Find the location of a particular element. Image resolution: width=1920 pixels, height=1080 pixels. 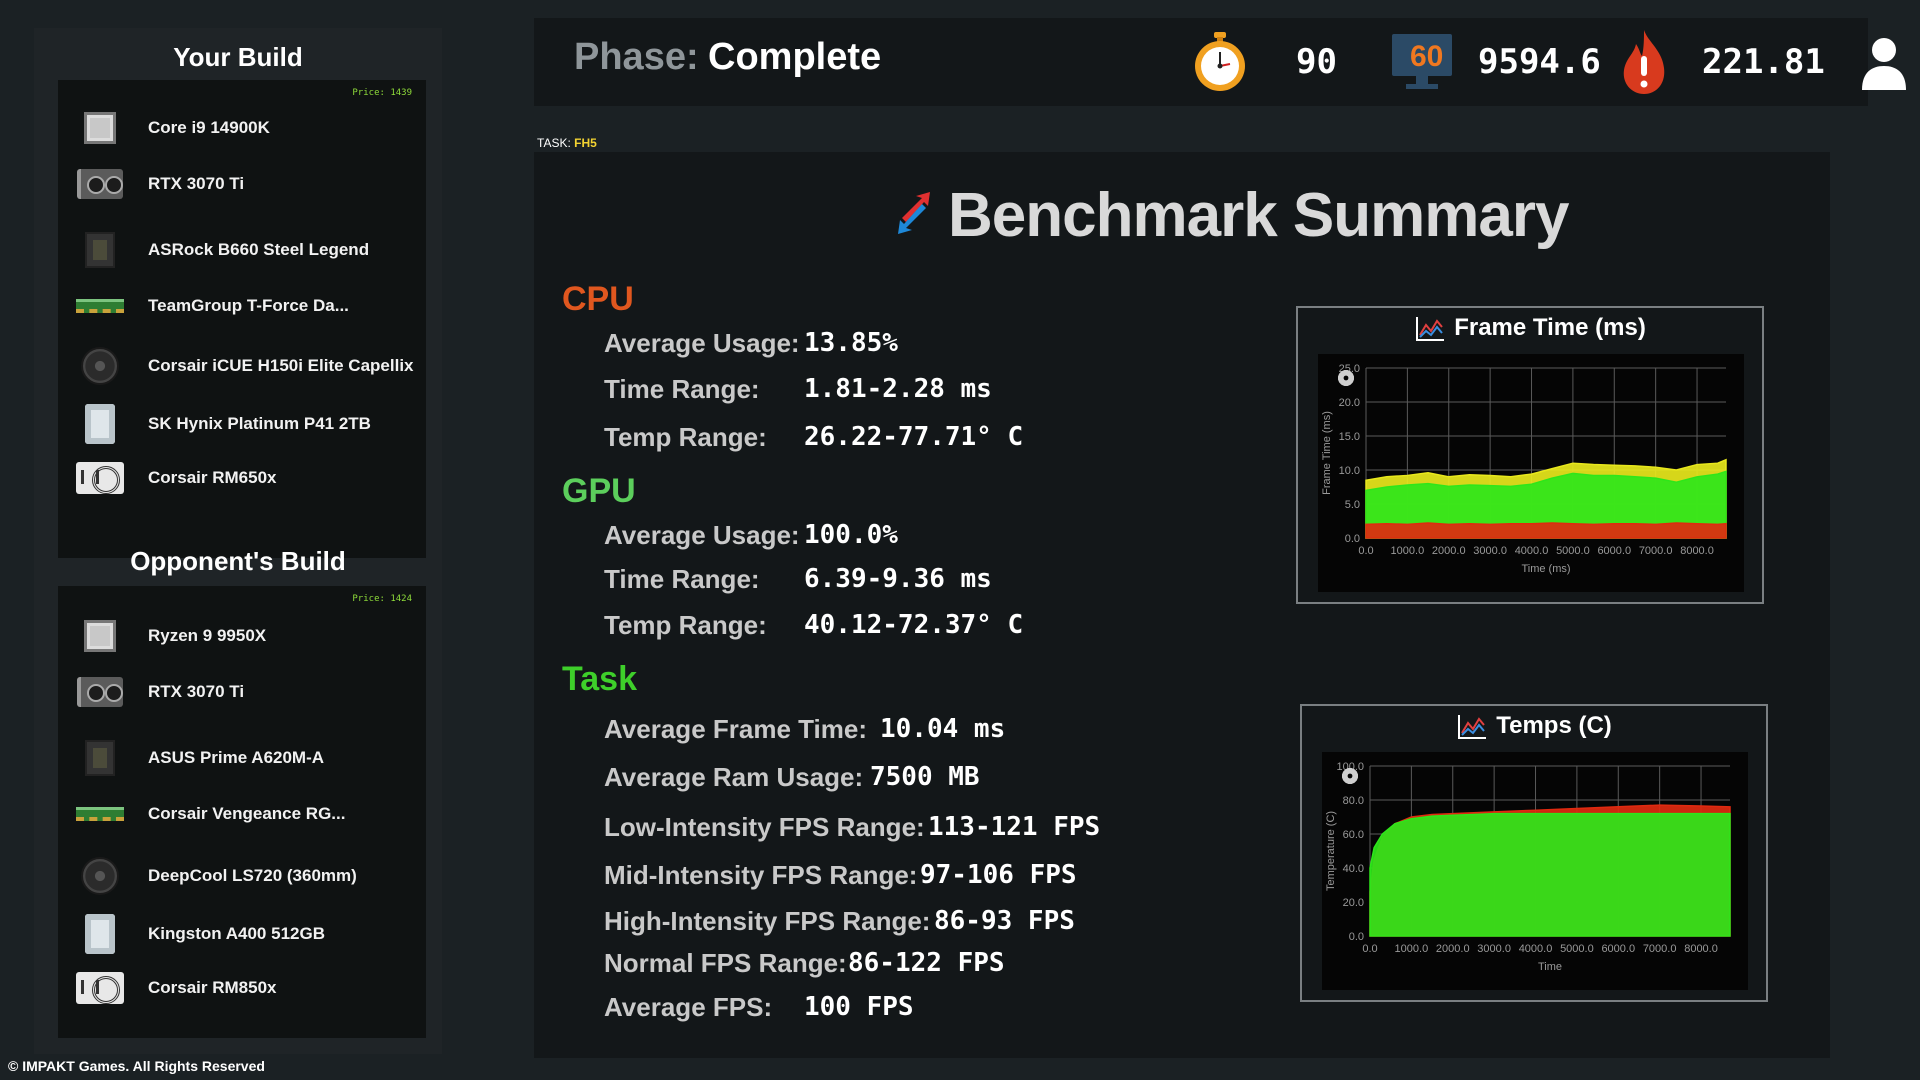

y-tick-label: 15.0 is located at coordinates (1349, 437).